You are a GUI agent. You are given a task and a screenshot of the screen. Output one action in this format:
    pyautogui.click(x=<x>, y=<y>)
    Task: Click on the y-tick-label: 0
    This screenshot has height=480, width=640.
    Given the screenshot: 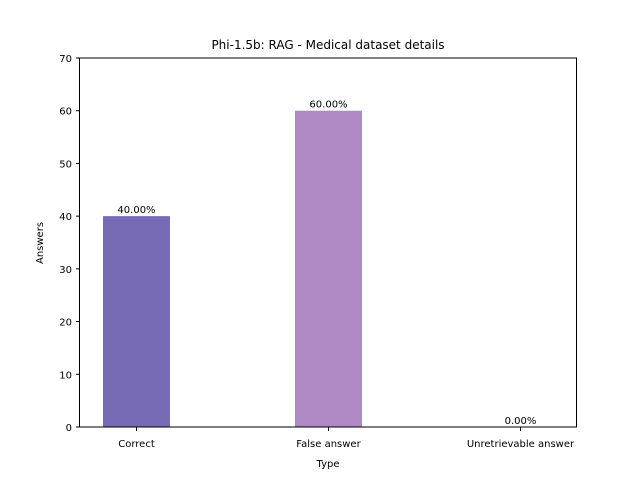 What is the action you would take?
    pyautogui.click(x=69, y=428)
    